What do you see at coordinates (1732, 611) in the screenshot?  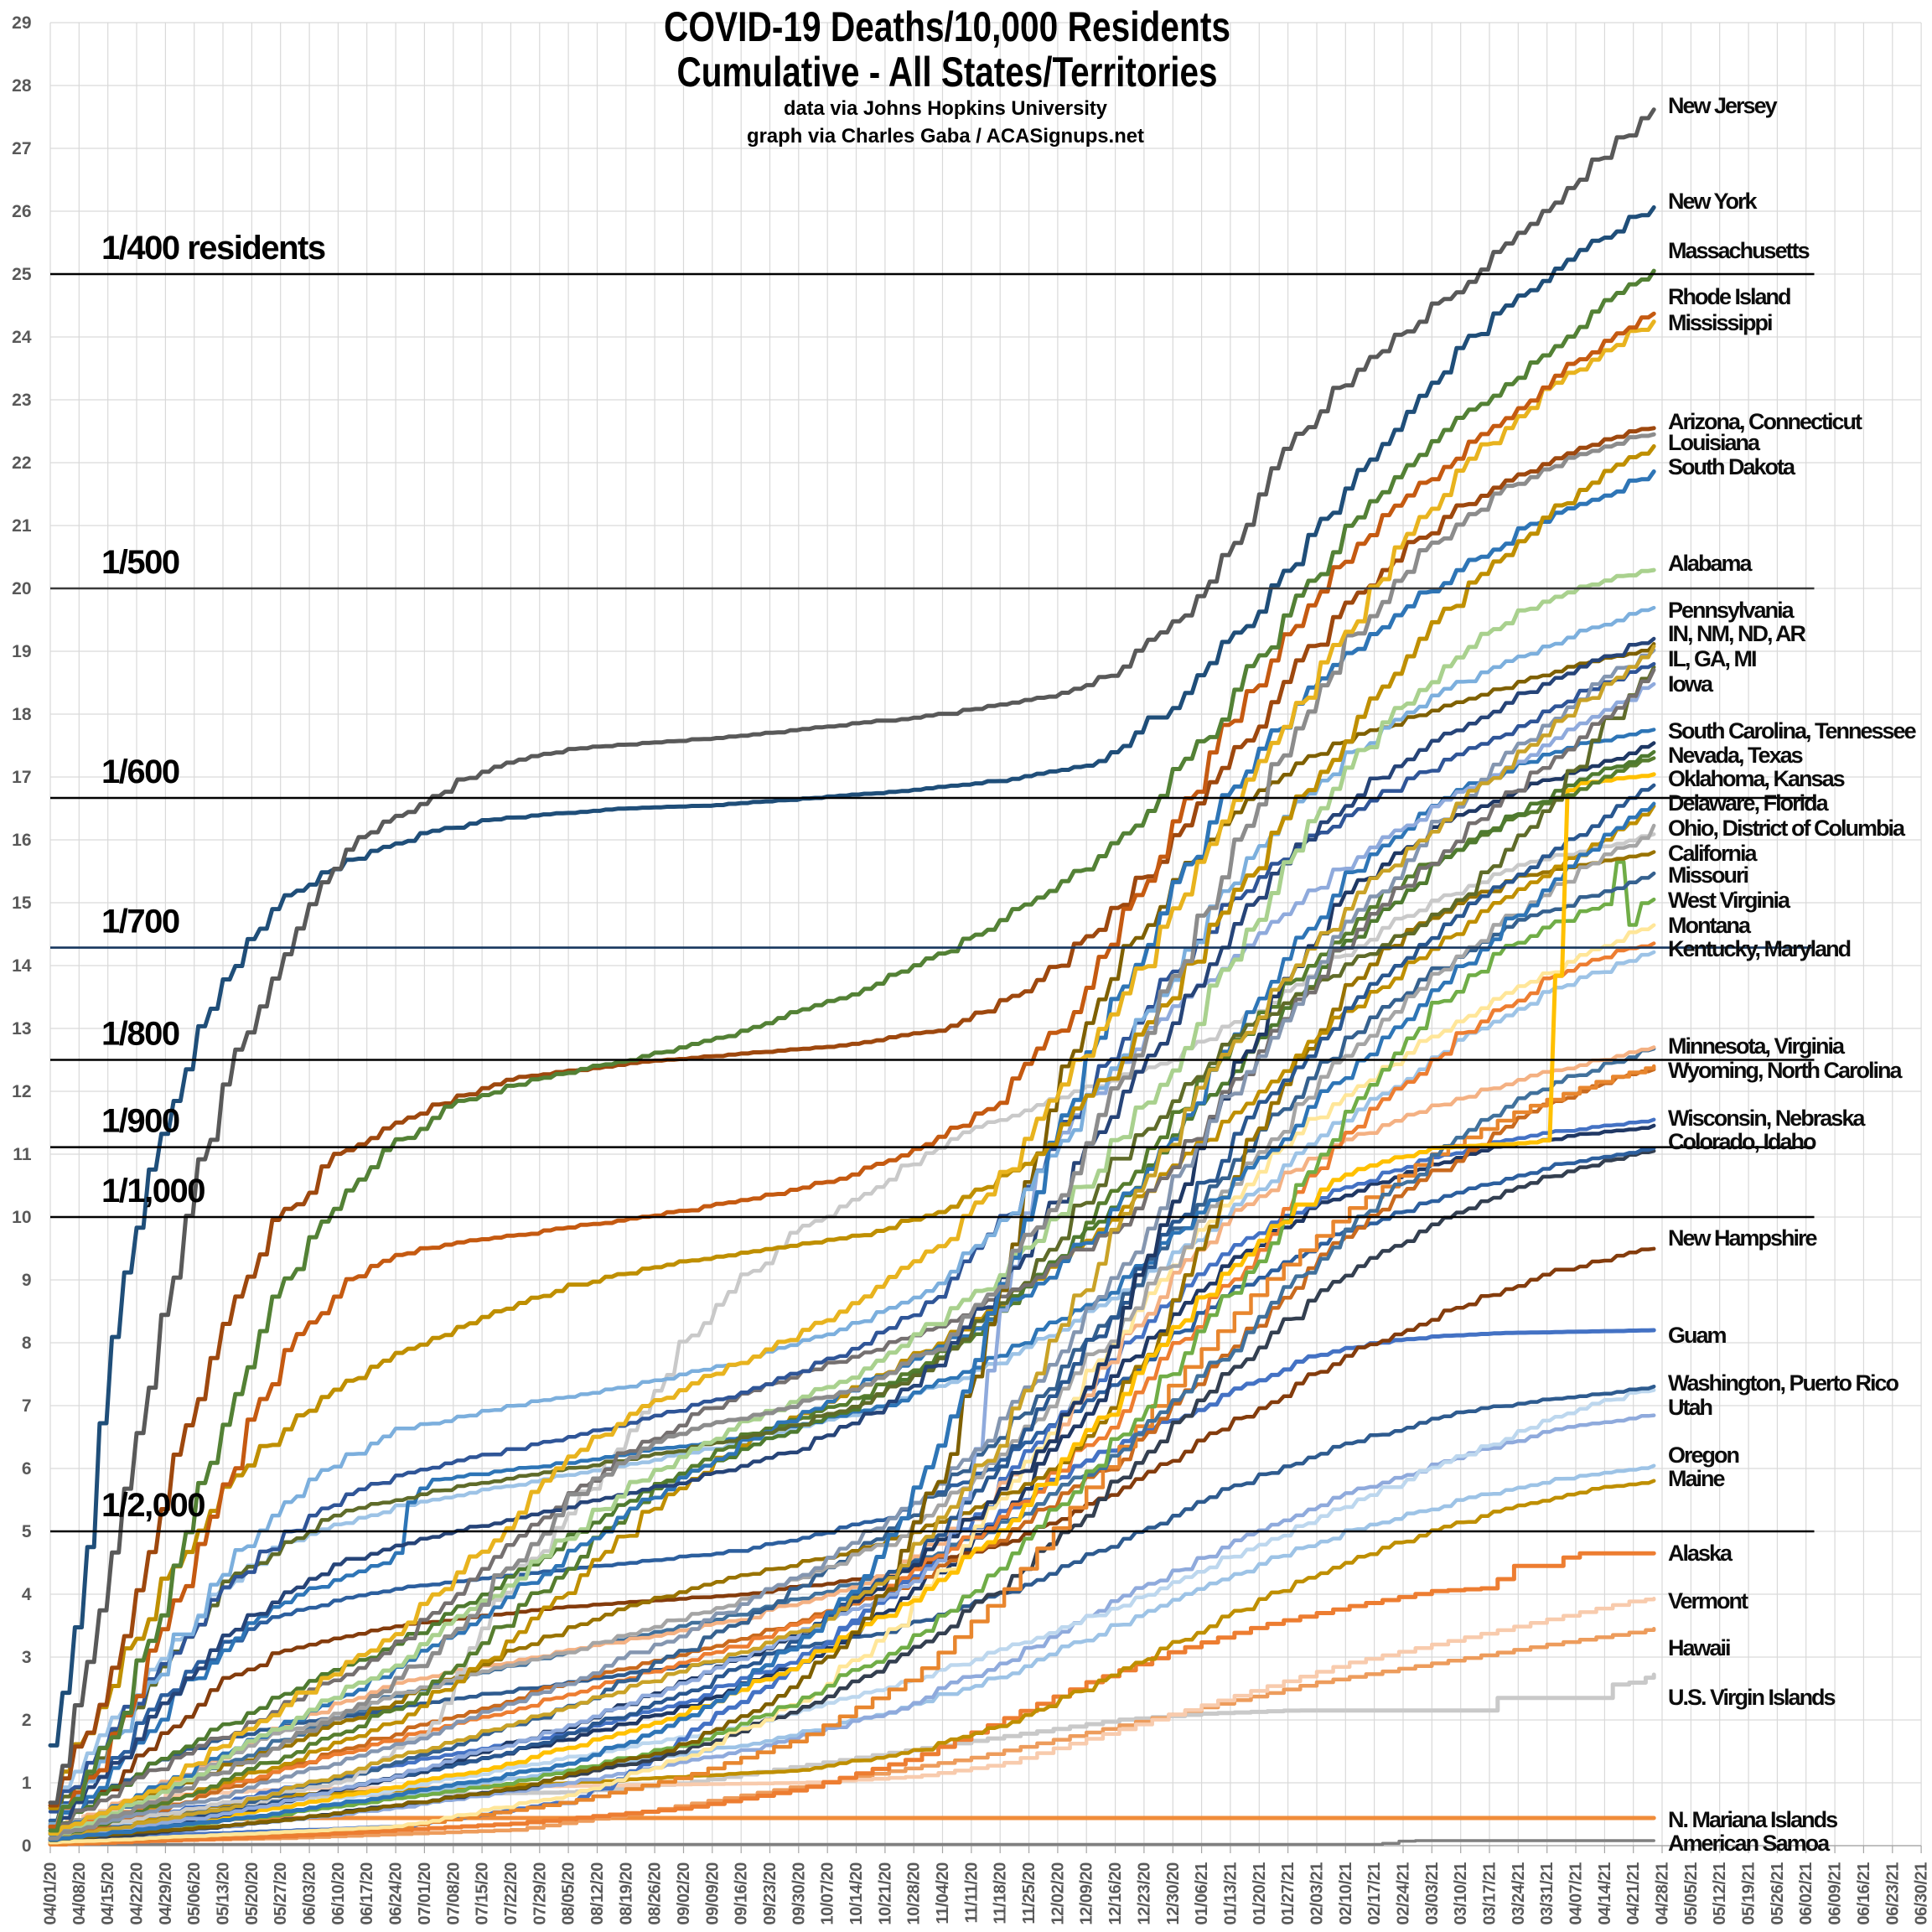 I see `svg-text: Pennsylvania` at bounding box center [1732, 611].